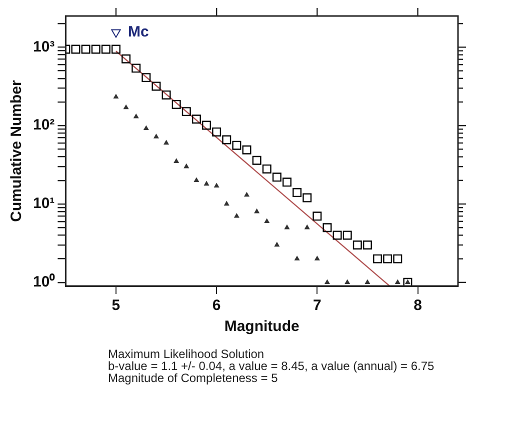  What do you see at coordinates (418, 305) in the screenshot?
I see `x-tick-label: 8` at bounding box center [418, 305].